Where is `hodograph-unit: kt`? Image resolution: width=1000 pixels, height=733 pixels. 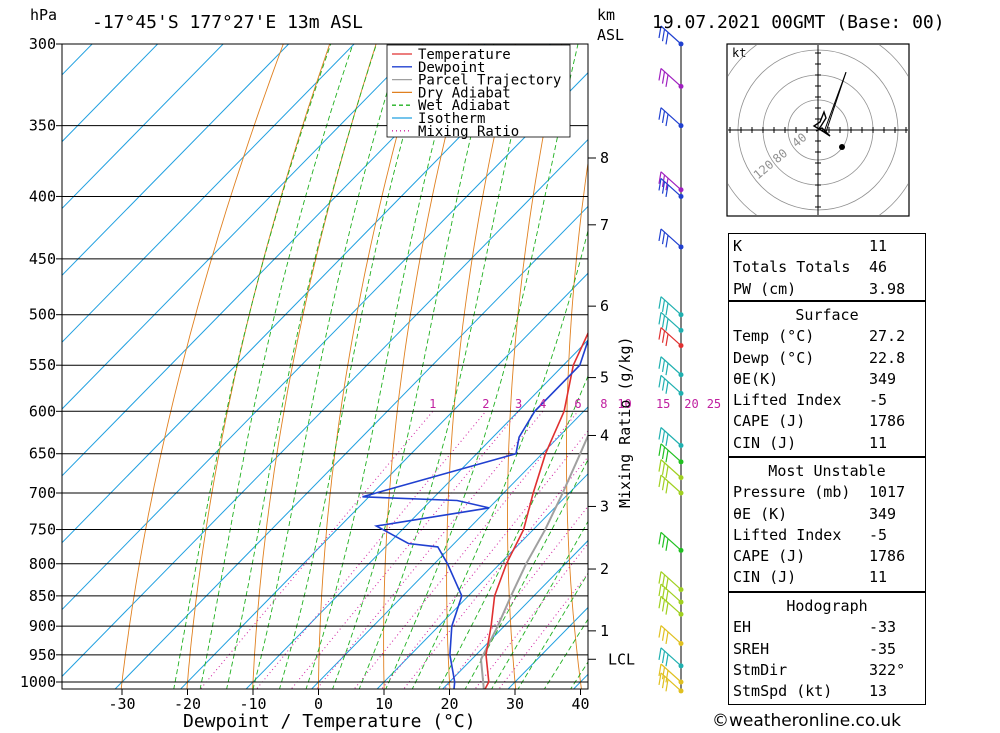
hodograph-unit: kt is located at coordinates (739, 53).